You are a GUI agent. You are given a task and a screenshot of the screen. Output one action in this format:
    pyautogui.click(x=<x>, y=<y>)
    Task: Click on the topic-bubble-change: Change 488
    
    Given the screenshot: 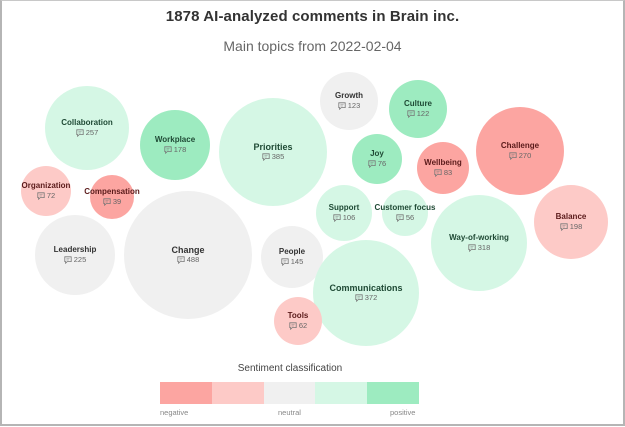 What is the action you would take?
    pyautogui.click(x=188, y=255)
    